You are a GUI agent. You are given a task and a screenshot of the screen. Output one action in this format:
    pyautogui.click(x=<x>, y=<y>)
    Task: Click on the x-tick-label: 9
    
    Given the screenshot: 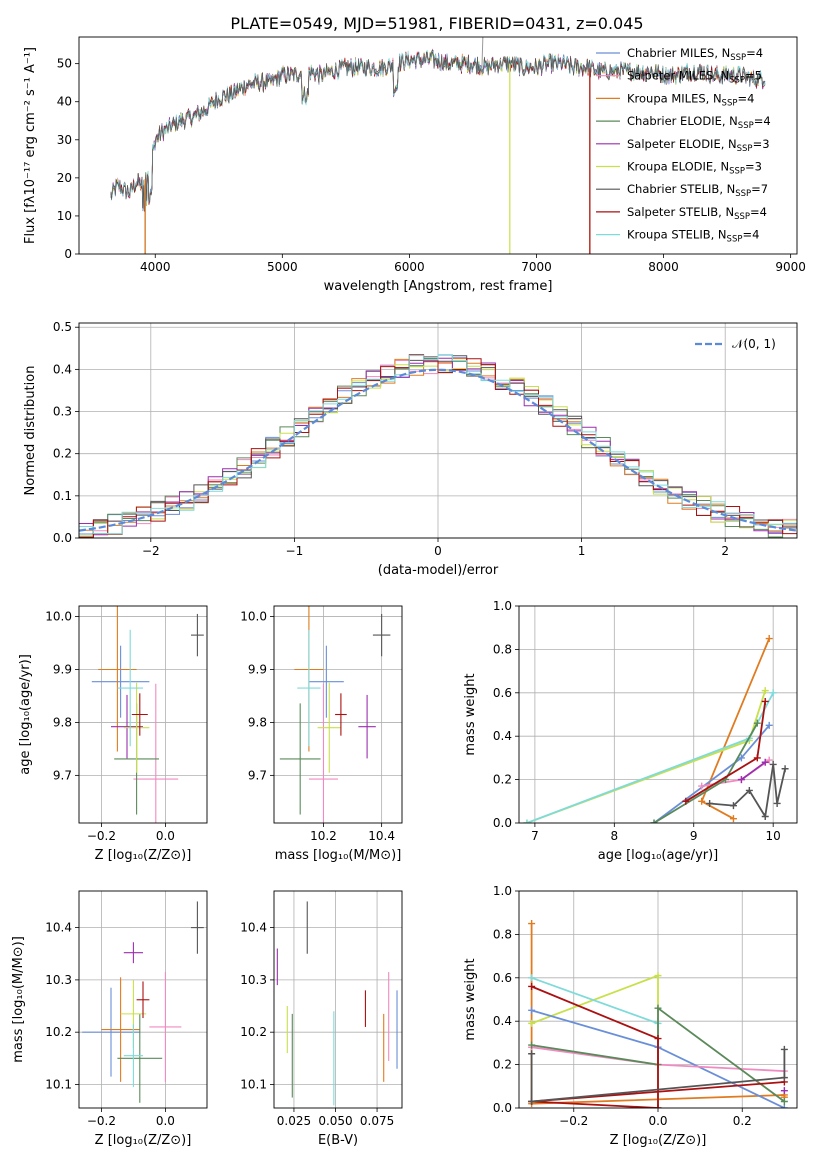 What is the action you would take?
    pyautogui.click(x=694, y=836)
    